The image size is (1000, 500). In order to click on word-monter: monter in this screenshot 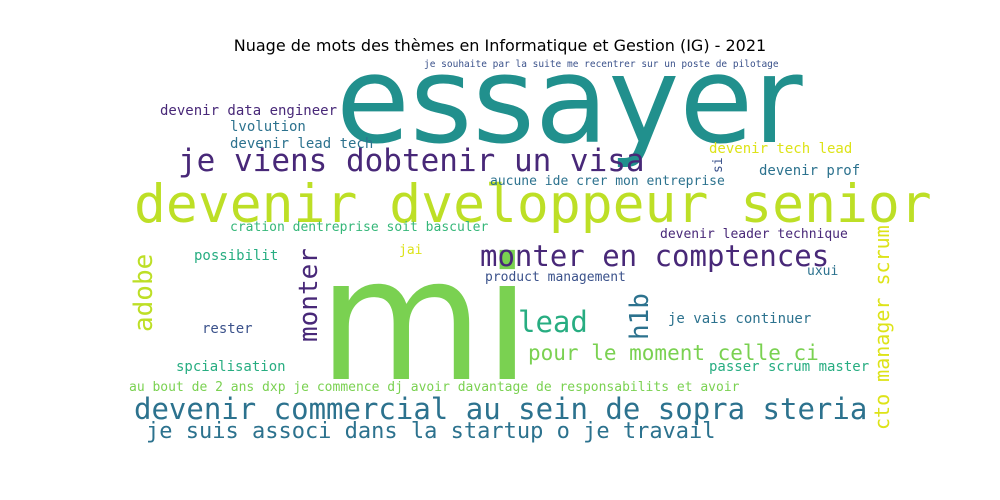, I will do `click(309, 295)`.